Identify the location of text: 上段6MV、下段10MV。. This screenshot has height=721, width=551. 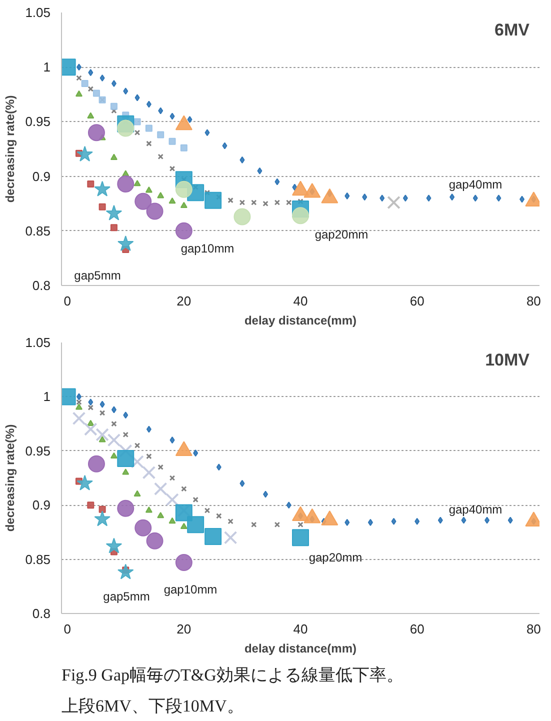
(153, 706).